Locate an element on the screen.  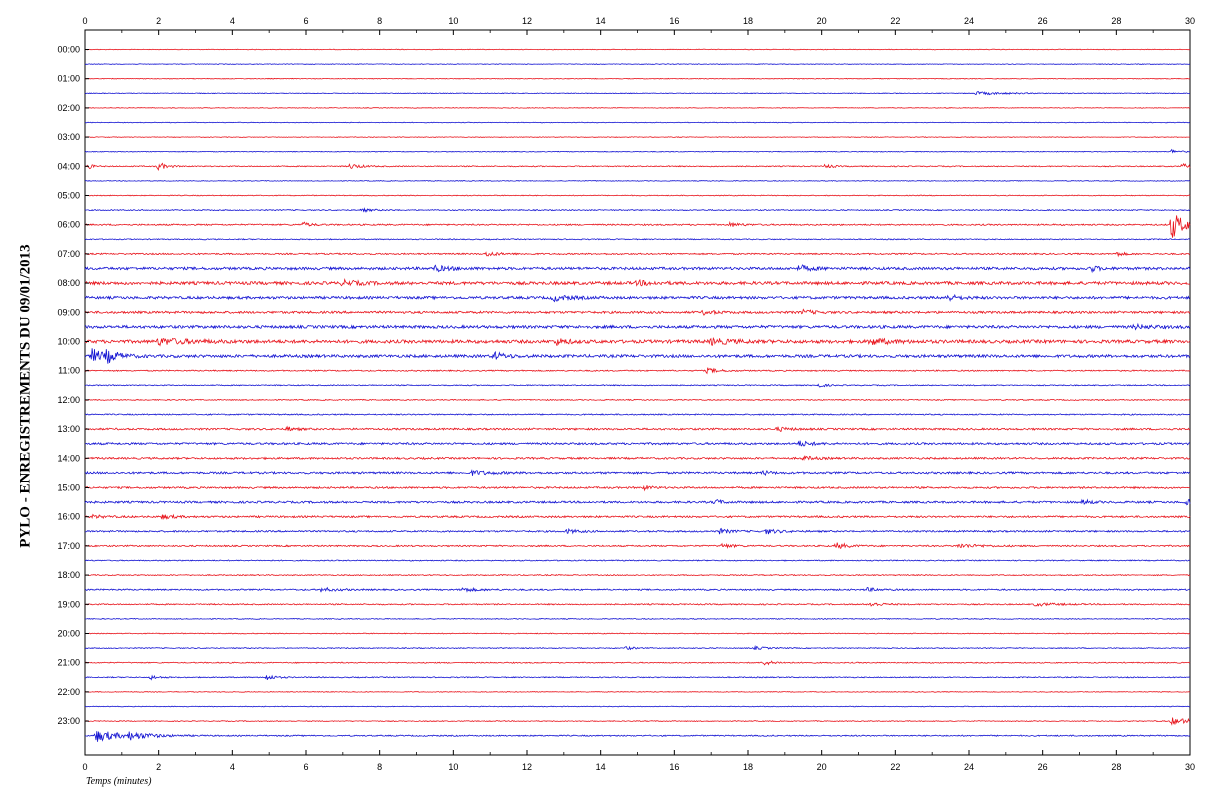
hour-label: 18:00 is located at coordinates (68, 575).